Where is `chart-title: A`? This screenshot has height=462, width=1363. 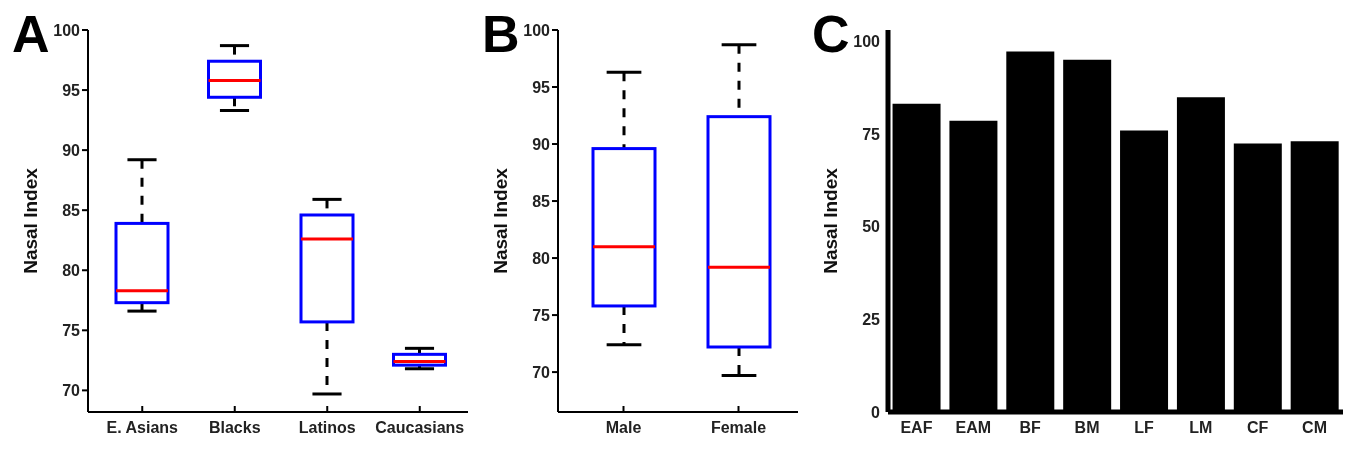 chart-title: A is located at coordinates (31, 34).